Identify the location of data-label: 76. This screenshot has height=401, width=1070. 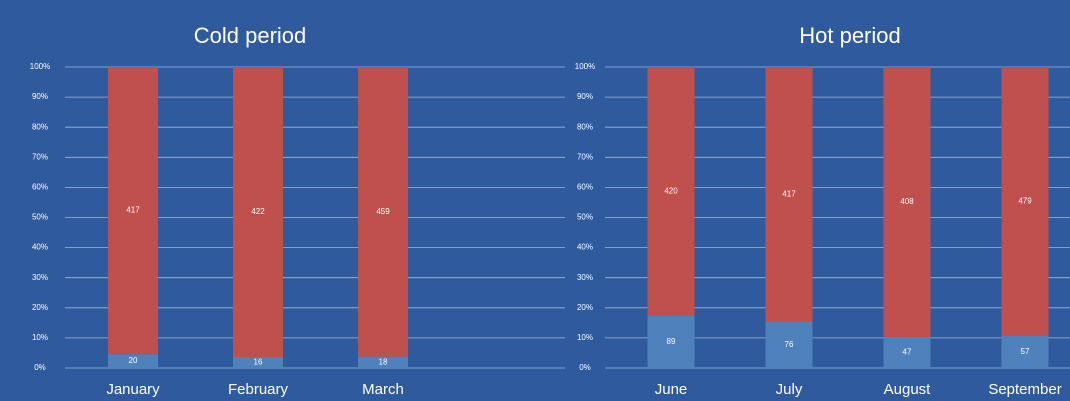
(789, 344).